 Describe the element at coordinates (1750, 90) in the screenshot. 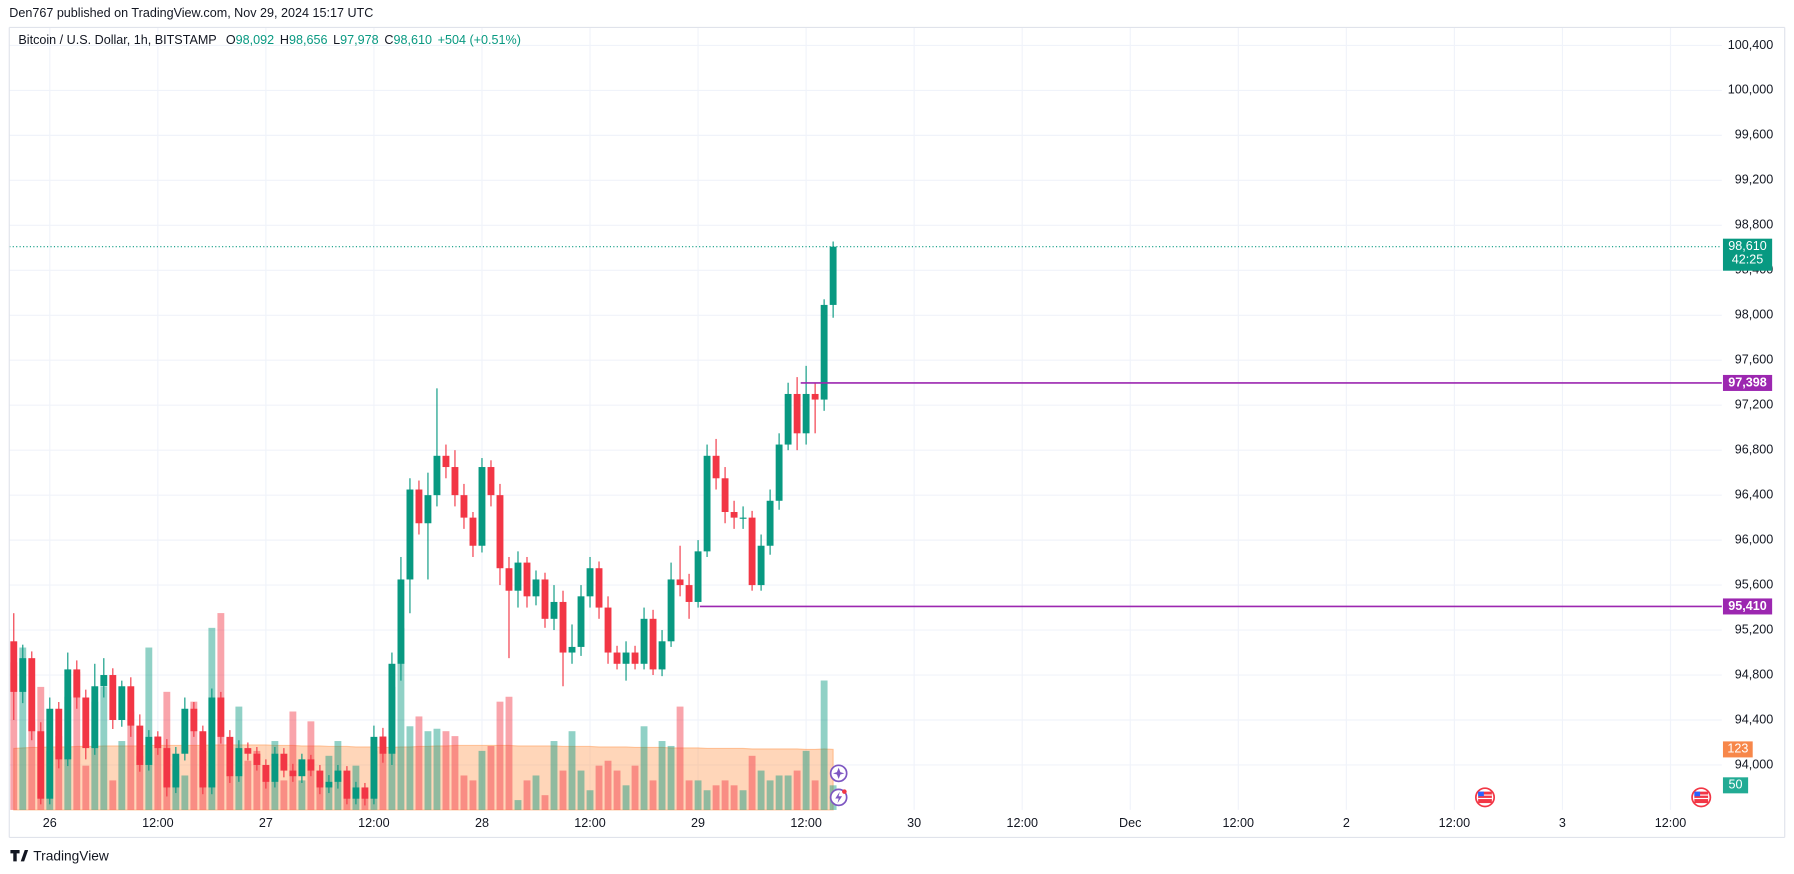

I see `y-tick-label: 100,000` at that location.